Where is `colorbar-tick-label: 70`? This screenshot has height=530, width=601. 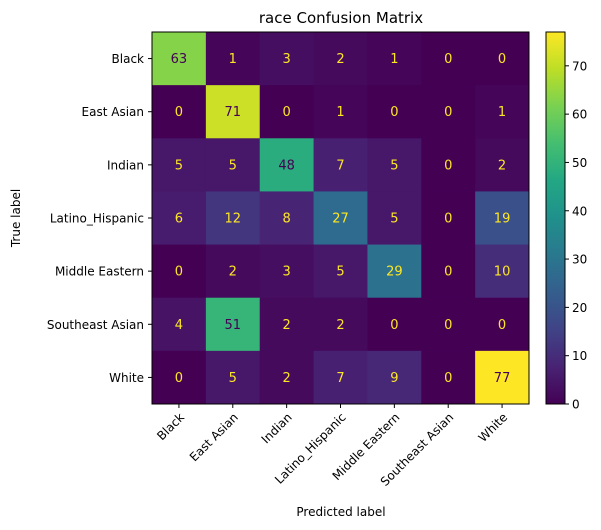
colorbar-tick-label: 70 is located at coordinates (579, 66).